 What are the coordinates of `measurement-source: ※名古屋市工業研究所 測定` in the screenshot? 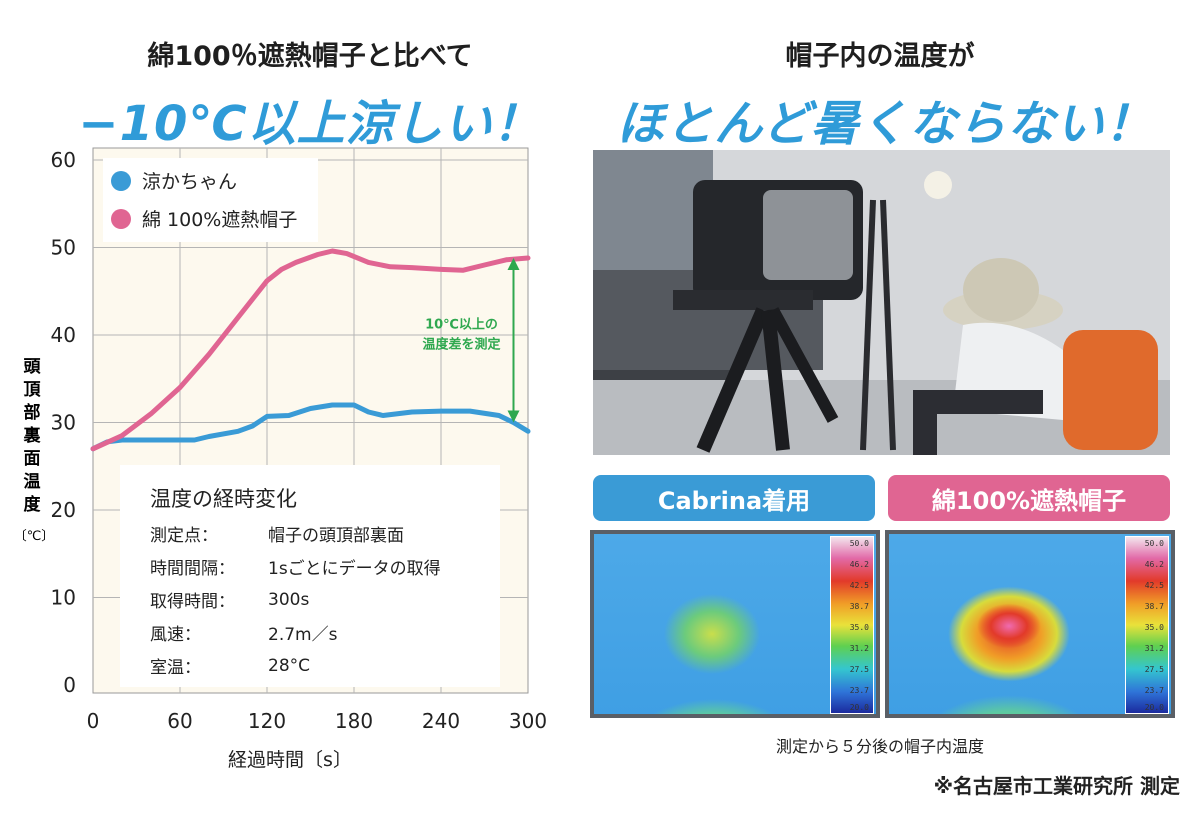 It's located at (1056, 786).